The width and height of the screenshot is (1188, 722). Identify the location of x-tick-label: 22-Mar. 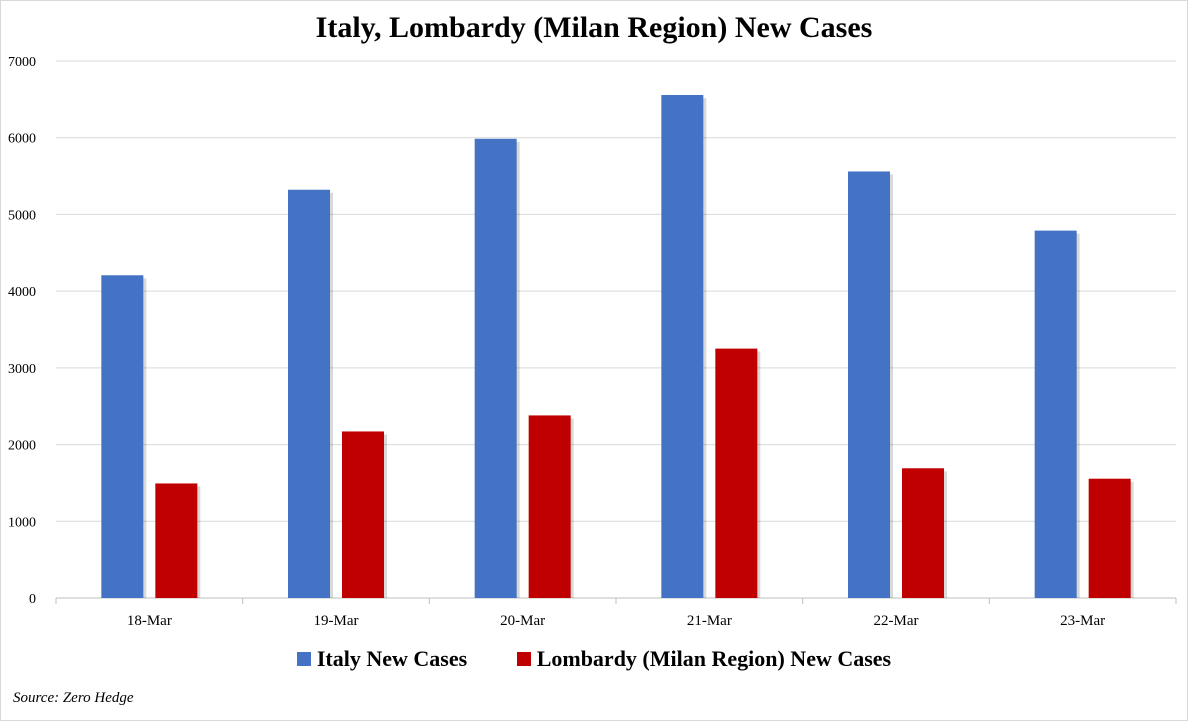
(896, 621).